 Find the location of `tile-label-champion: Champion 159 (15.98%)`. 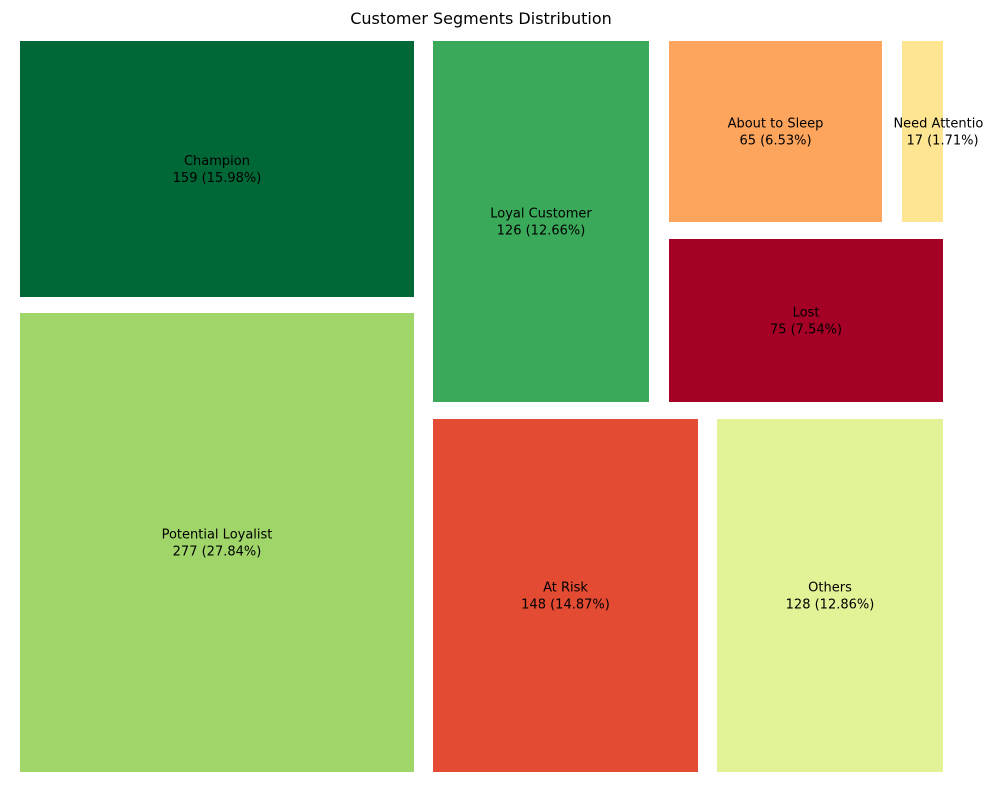

tile-label-champion: Champion 159 (15.98%) is located at coordinates (217, 170).